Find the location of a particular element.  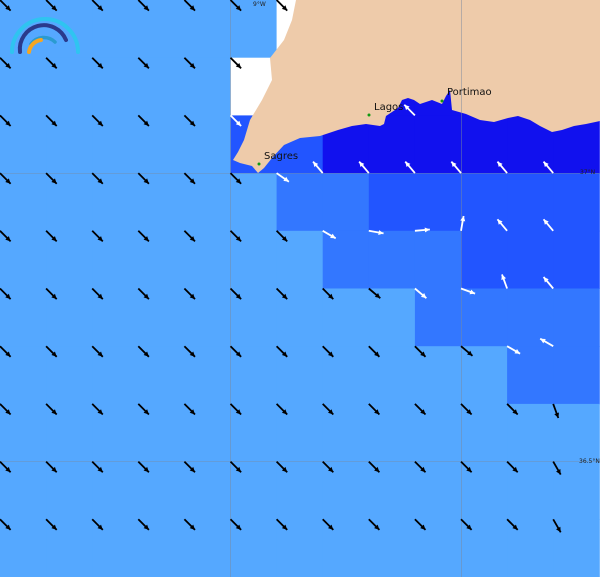

latitude-label-37: 37°N is located at coordinates (588, 172).